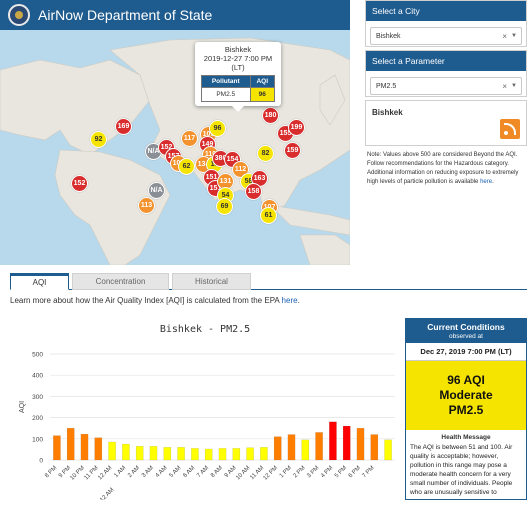 The width and height of the screenshot is (531, 505). Describe the element at coordinates (387, 112) in the screenshot. I see `city-name: Bishkek` at that location.